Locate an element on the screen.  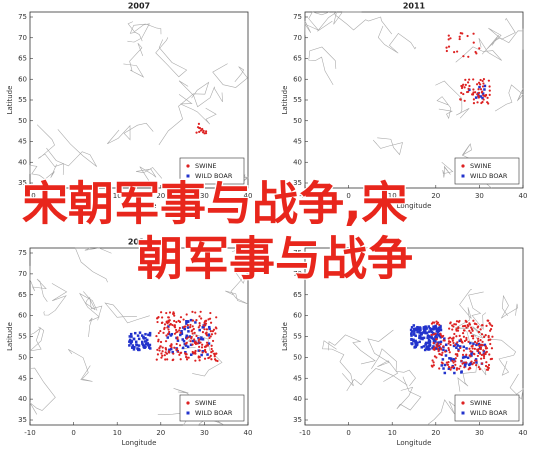
latitude-tick-label: 75 is located at coordinates (297, 17).